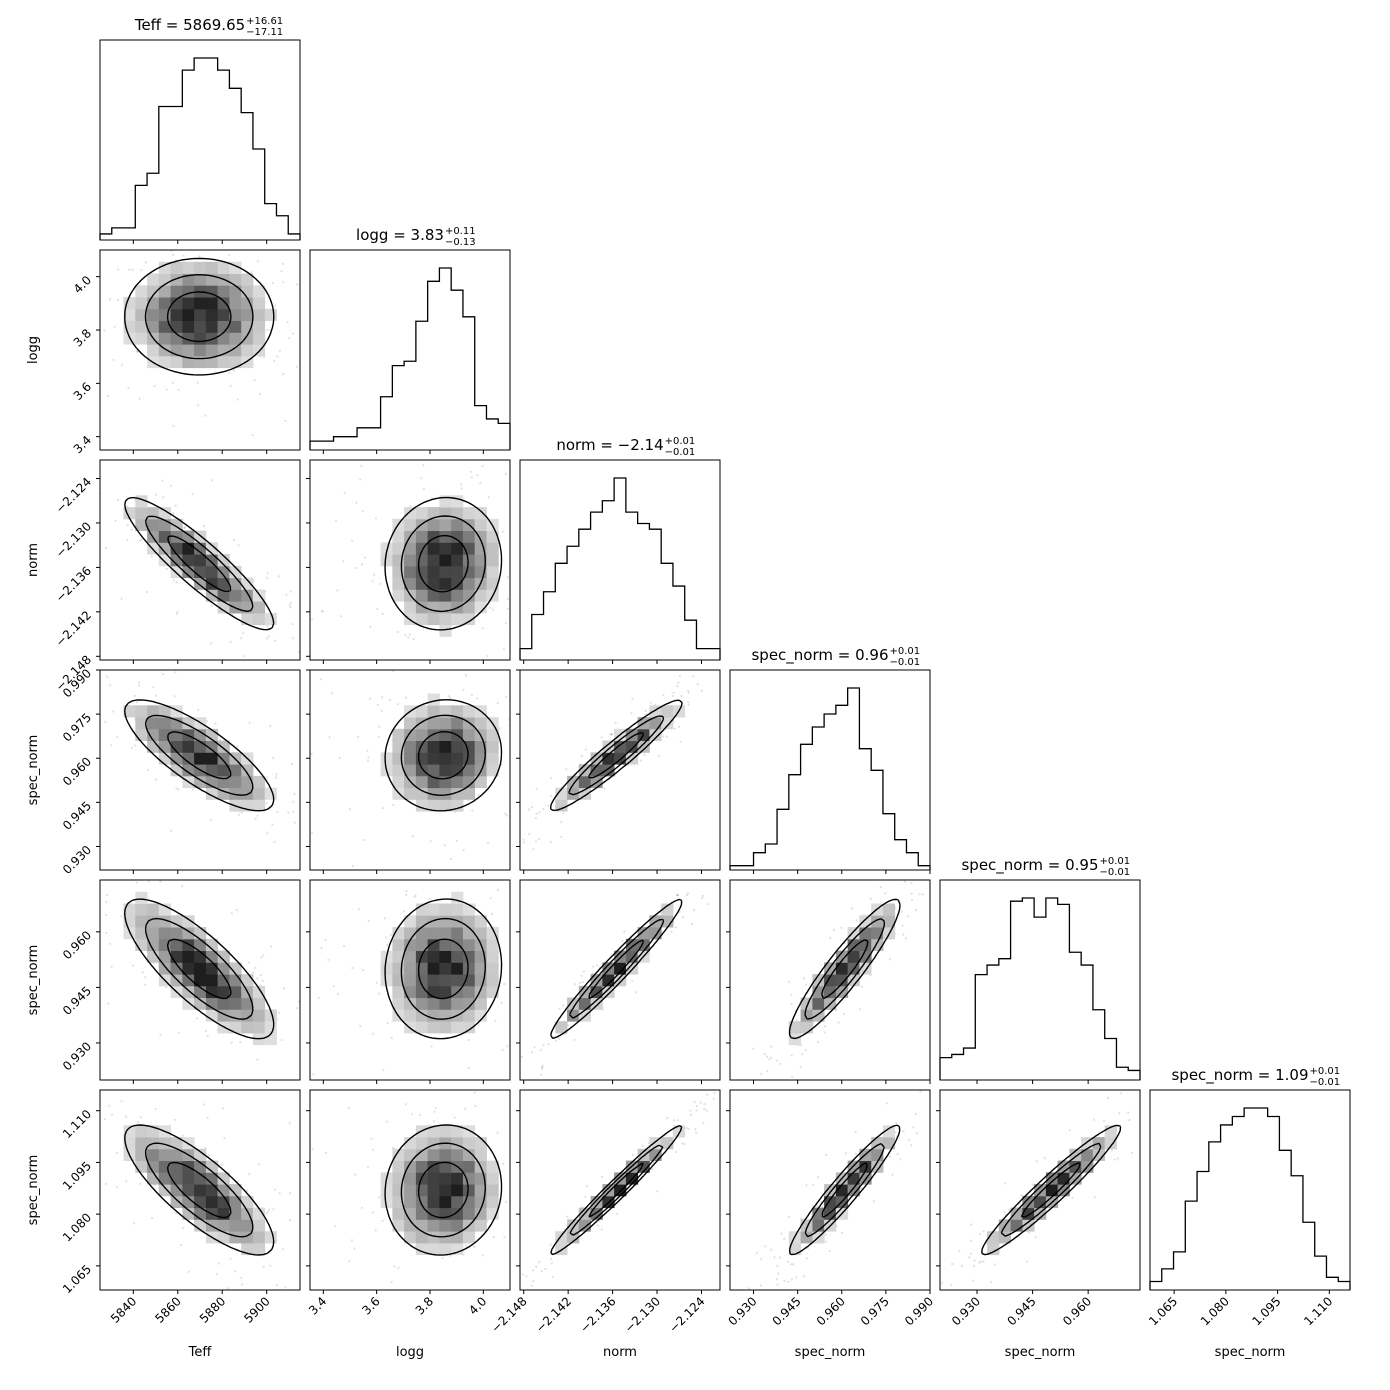 This screenshot has height=1390, width=1390. I want to click on x-tick-label: −2.142, so click(553, 1314).